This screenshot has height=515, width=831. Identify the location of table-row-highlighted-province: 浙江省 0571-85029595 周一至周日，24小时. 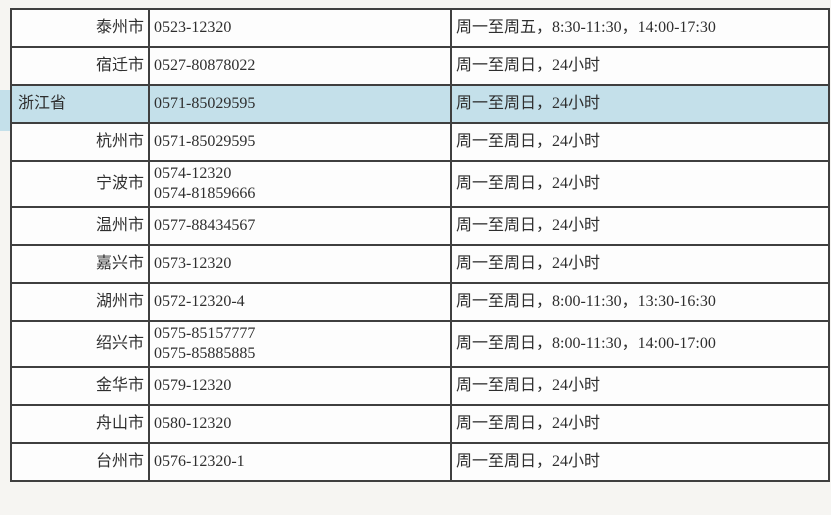
(420, 104).